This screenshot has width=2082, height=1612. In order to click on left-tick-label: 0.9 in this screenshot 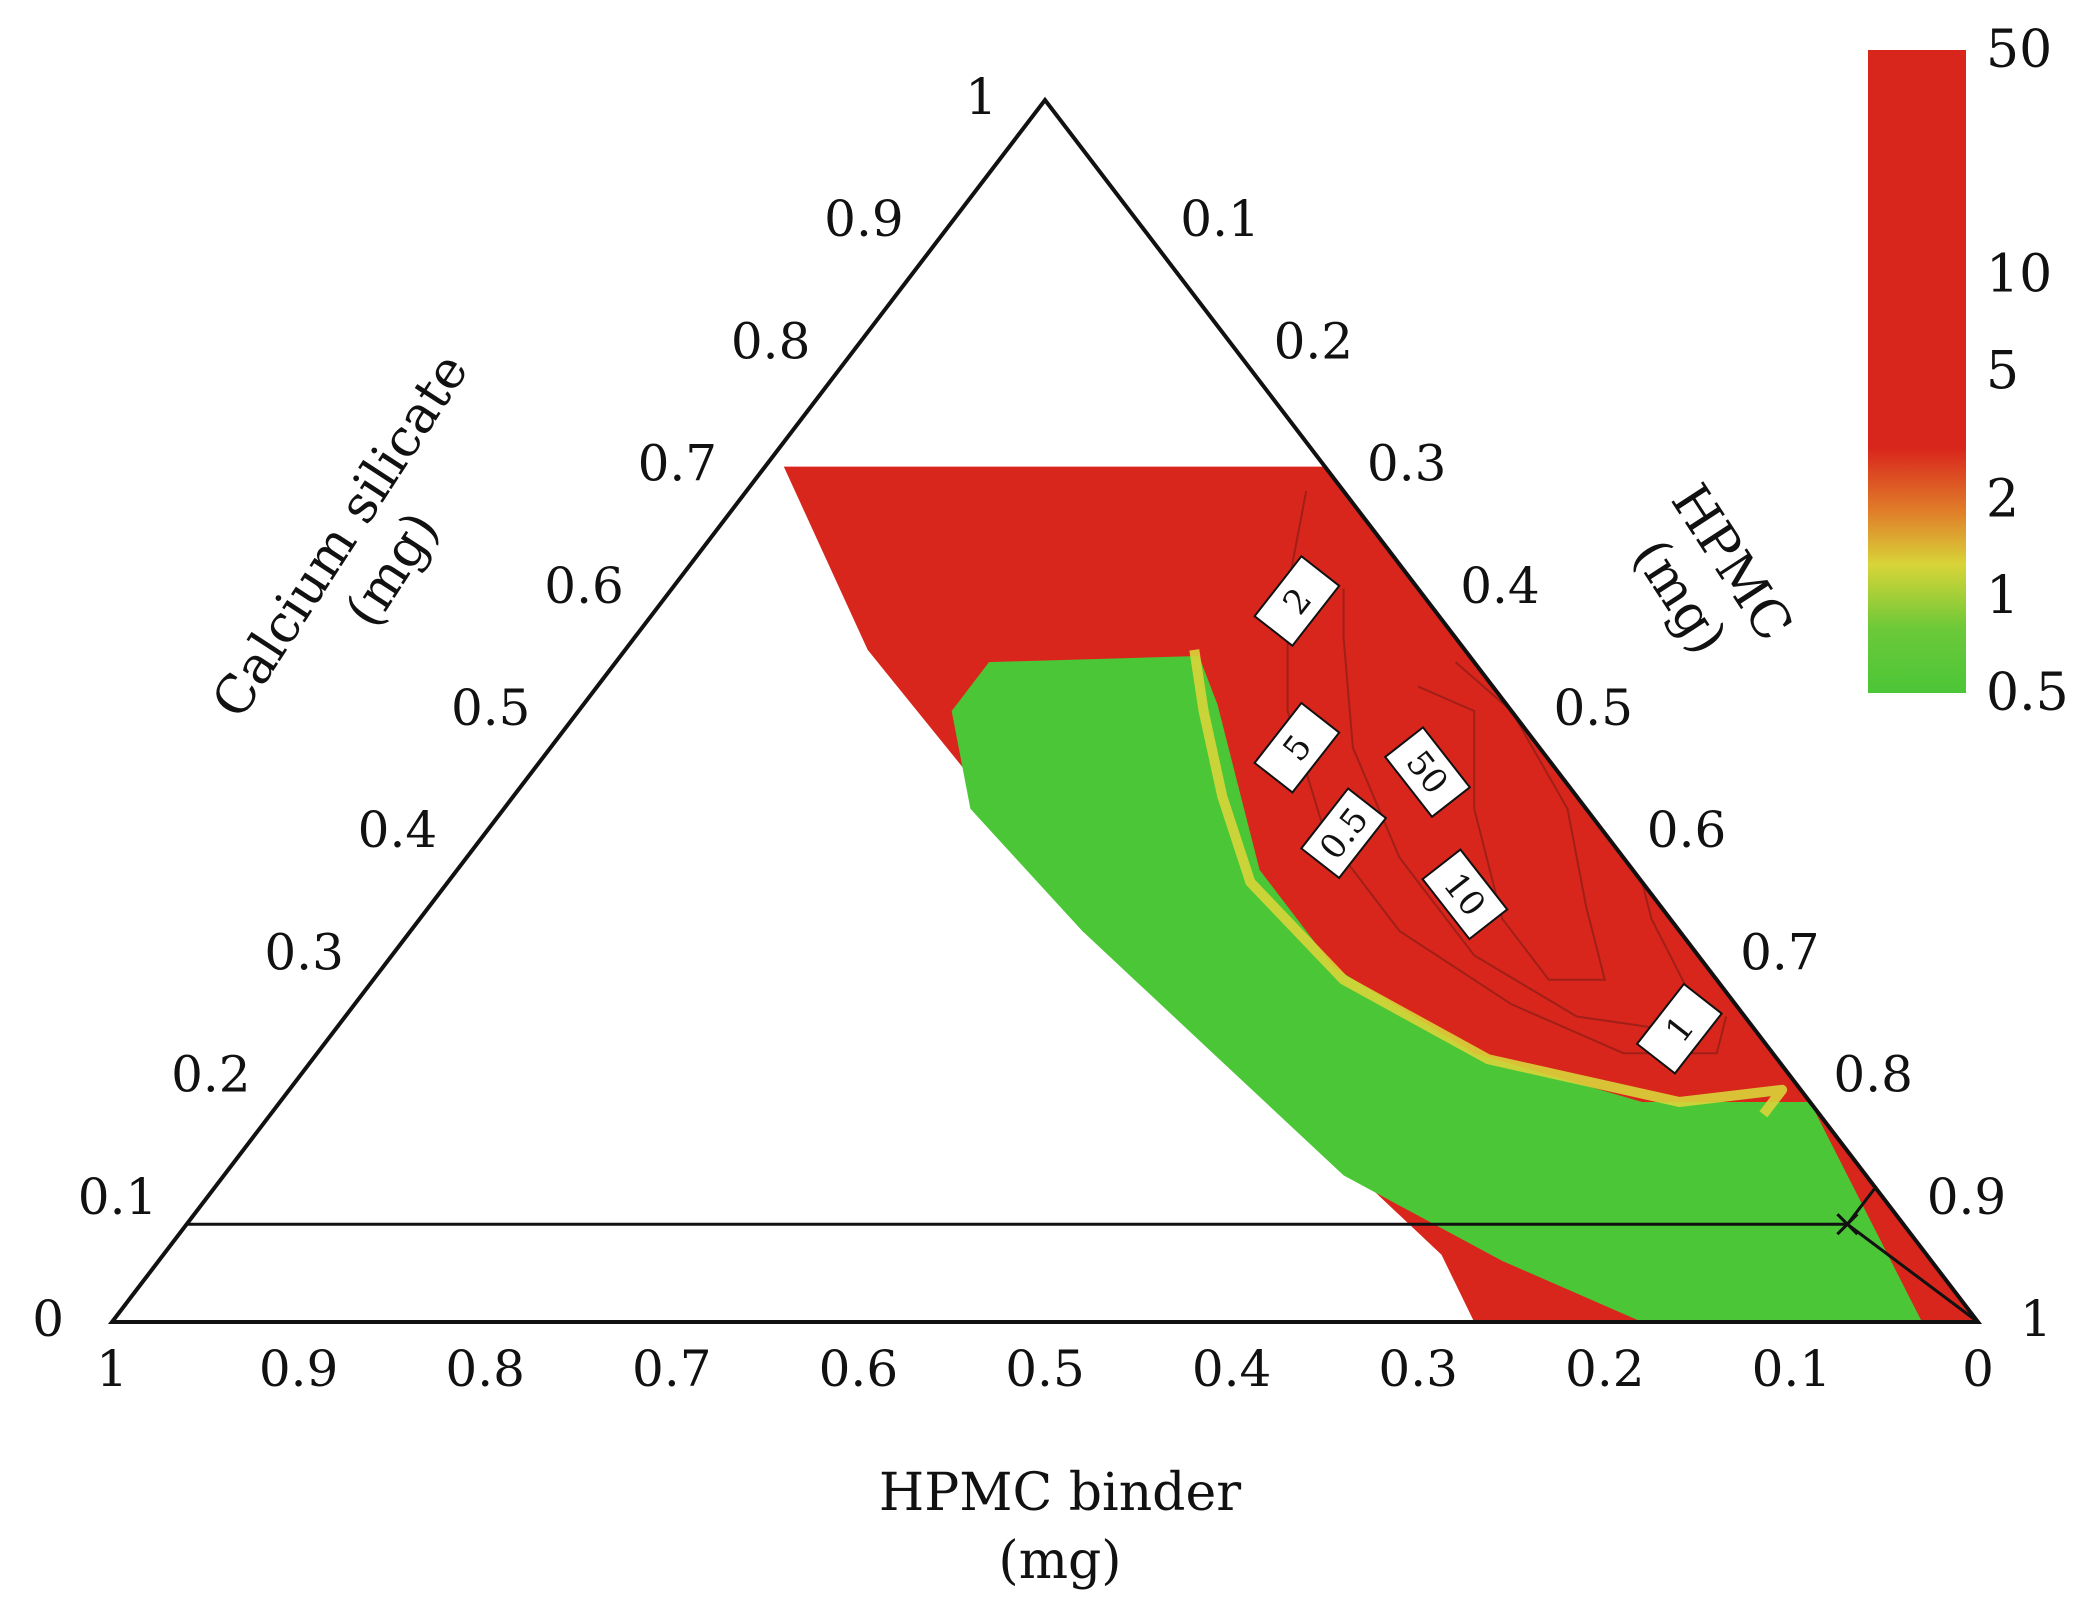, I will do `click(864, 219)`.